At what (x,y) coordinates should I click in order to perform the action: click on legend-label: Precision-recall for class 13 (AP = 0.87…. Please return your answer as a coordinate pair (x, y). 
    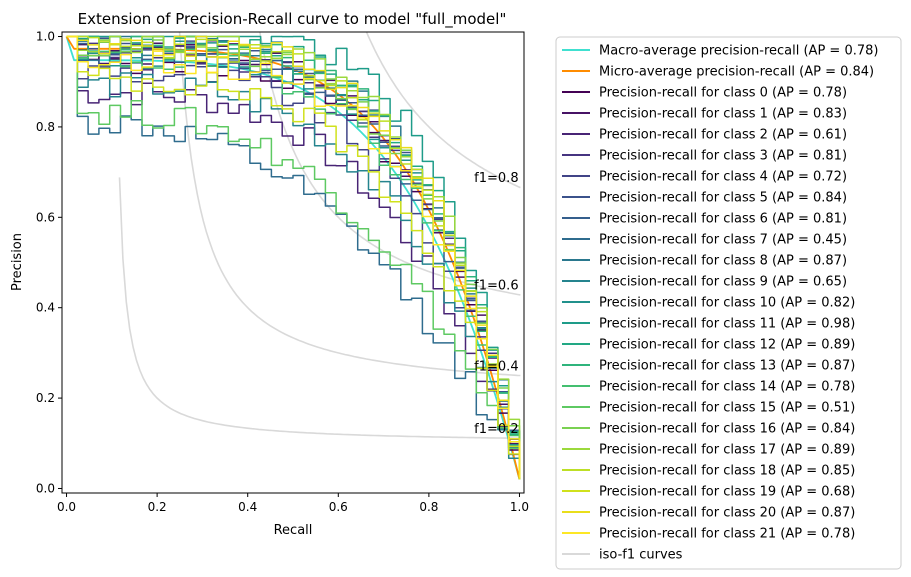
    Looking at the image, I should click on (727, 366).